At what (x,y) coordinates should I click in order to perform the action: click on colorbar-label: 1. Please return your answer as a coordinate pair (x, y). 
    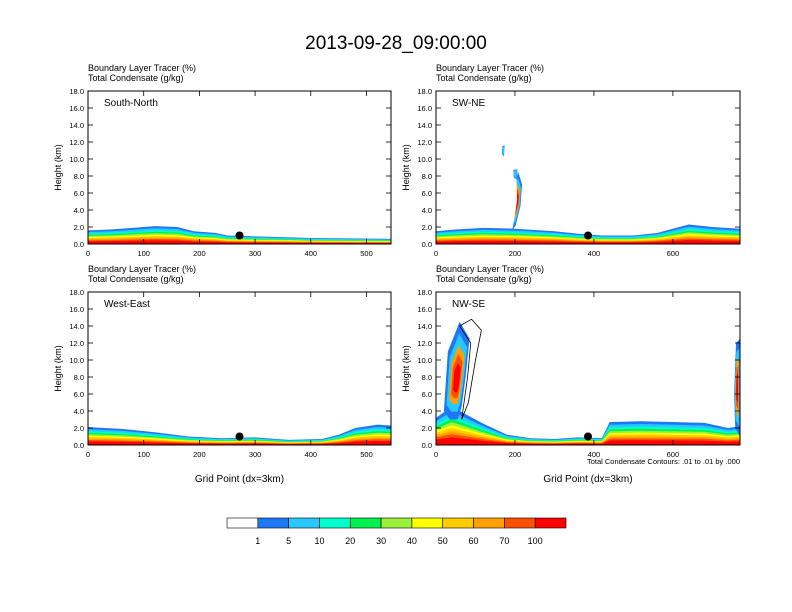
    Looking at the image, I should click on (257, 541).